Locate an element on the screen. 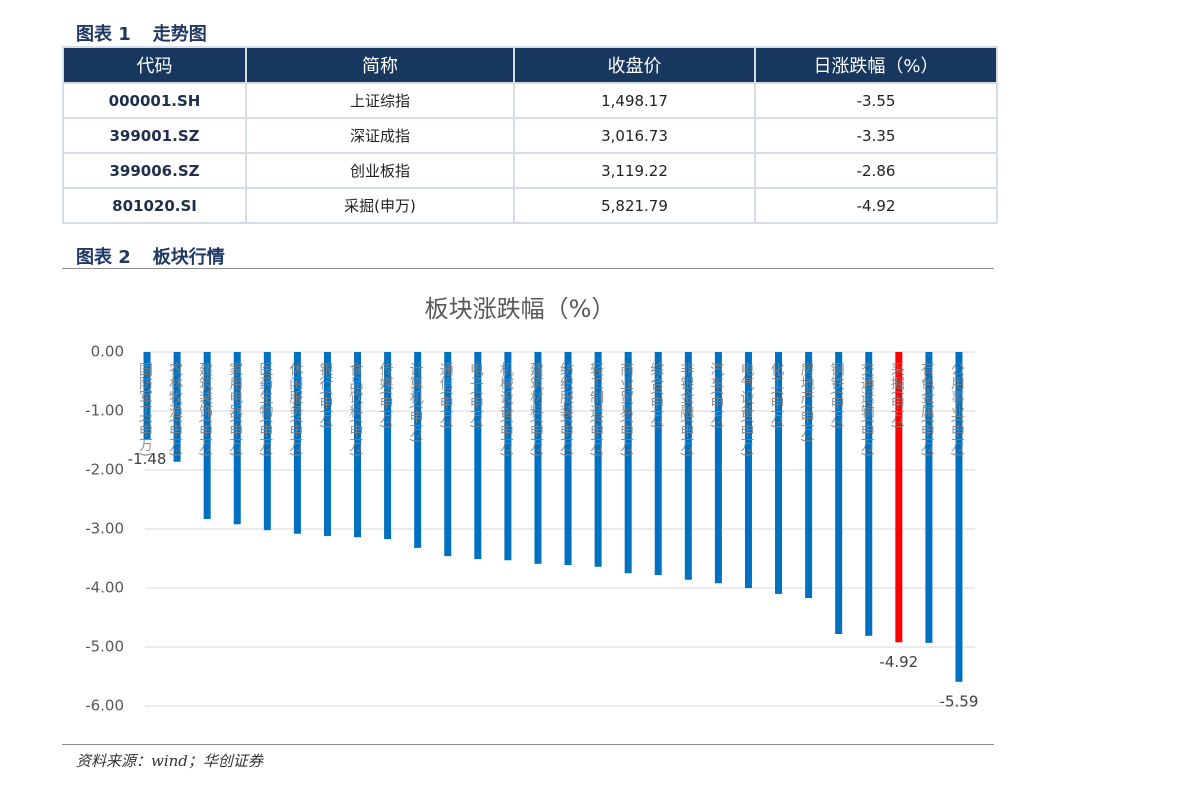 Image resolution: width=1191 pixels, height=789 pixels. header-cell: 简称 is located at coordinates (380, 65).